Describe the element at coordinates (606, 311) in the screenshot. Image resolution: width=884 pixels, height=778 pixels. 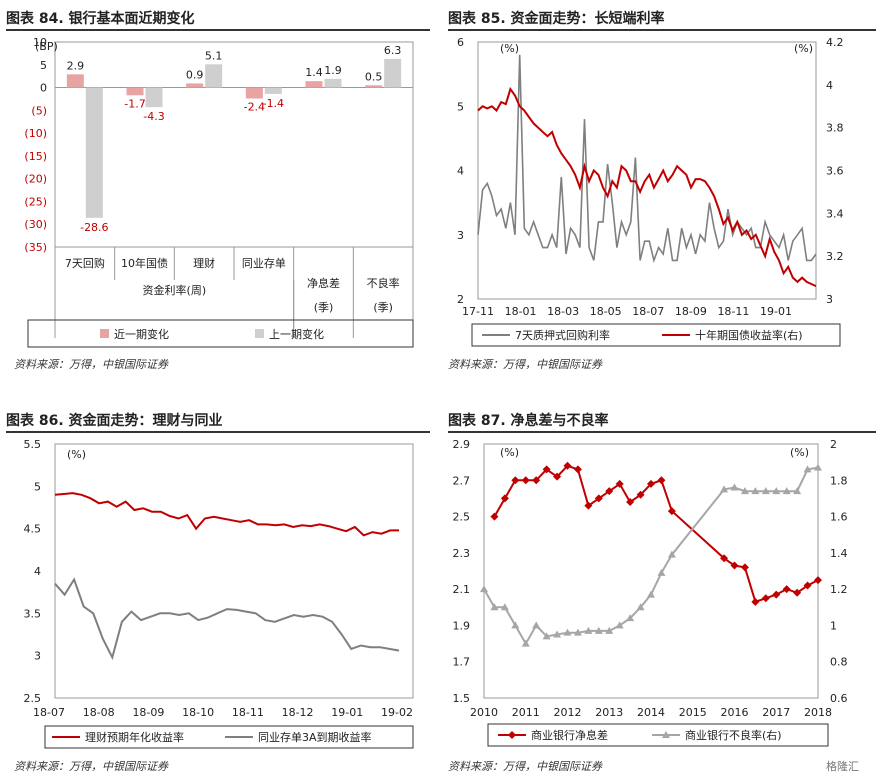
I see `x-tick-label: 18-05` at that location.